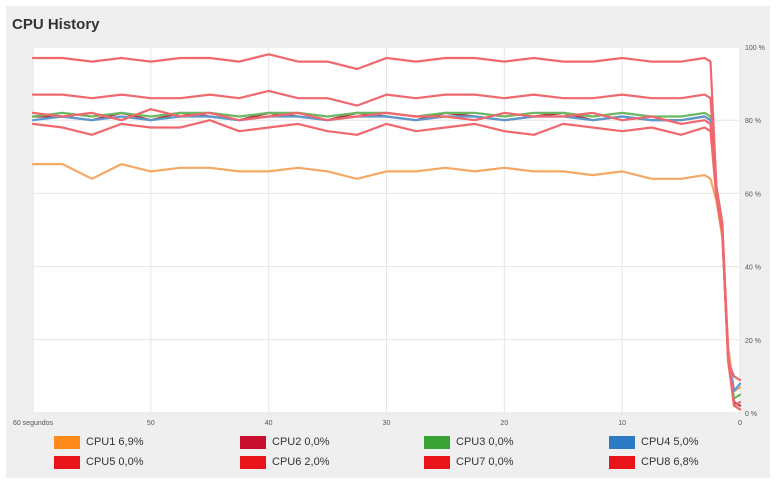 Image resolution: width=776 pixels, height=482 pixels. Describe the element at coordinates (151, 423) in the screenshot. I see `x-tick-label: 50` at that location.